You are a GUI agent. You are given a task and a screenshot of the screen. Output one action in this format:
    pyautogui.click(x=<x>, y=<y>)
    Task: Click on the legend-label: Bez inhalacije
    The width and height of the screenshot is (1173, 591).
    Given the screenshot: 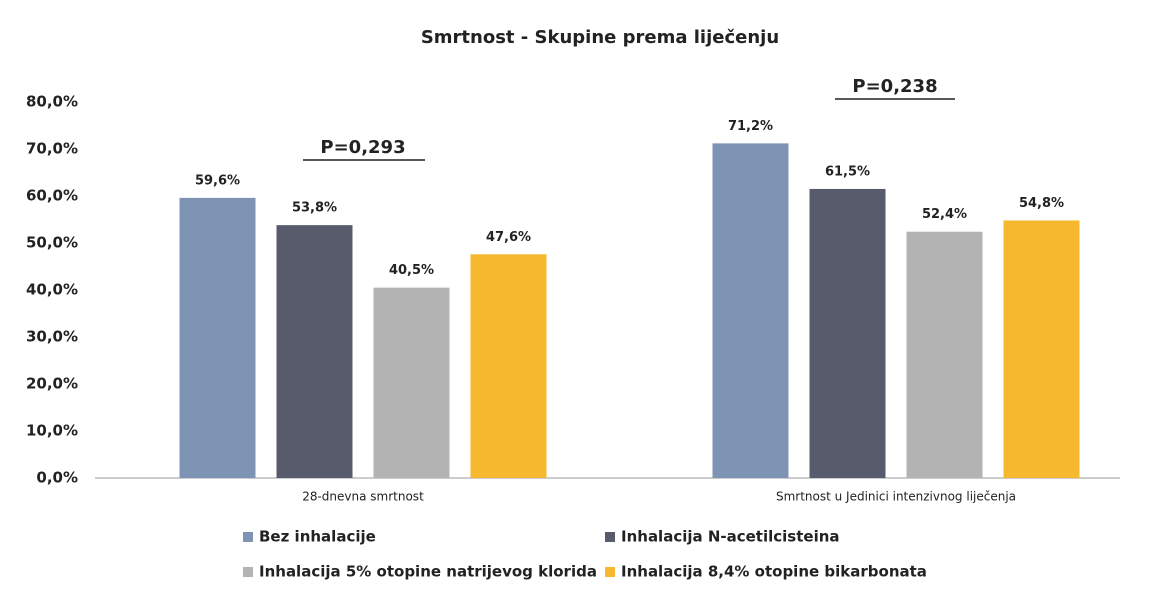 What is the action you would take?
    pyautogui.click(x=317, y=537)
    